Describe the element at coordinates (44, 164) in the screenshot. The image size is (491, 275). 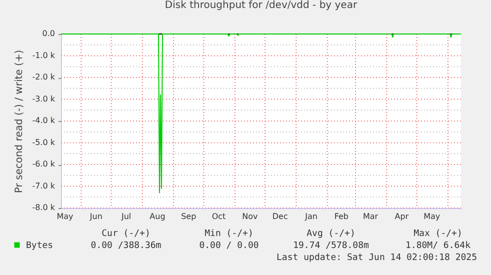
I see `y-tick-label: -6.0 k` at that location.